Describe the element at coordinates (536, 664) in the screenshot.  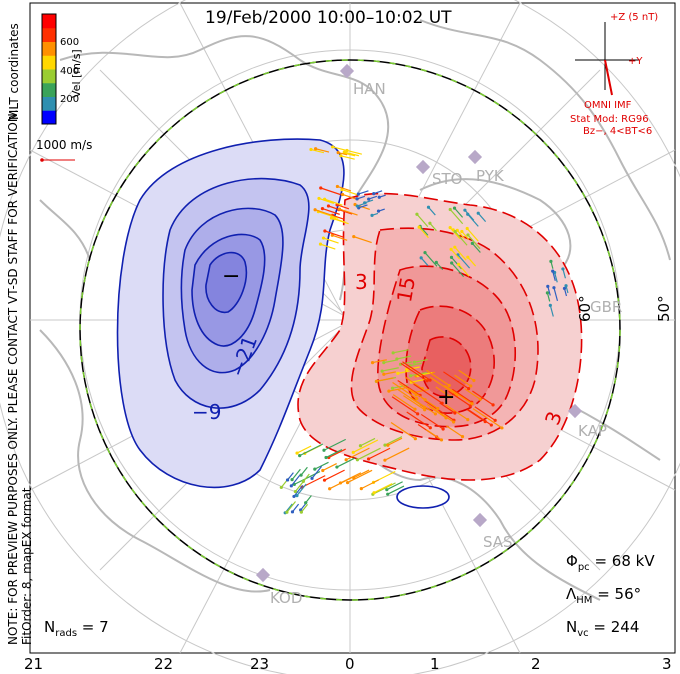
I see `mlt-tick-2: 2` at that location.